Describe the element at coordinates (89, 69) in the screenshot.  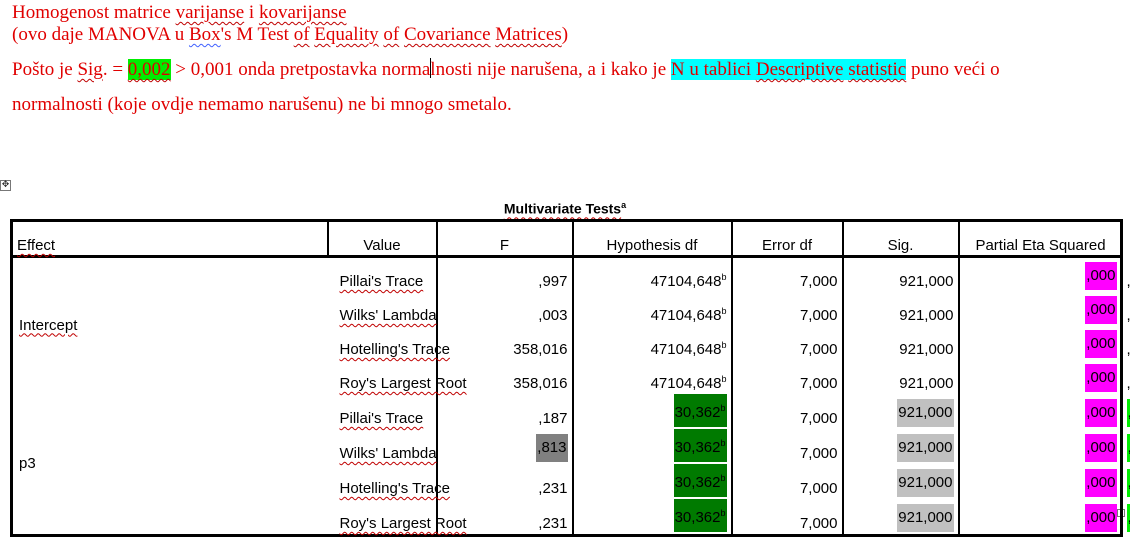
I see `note-text: Sig` at that location.